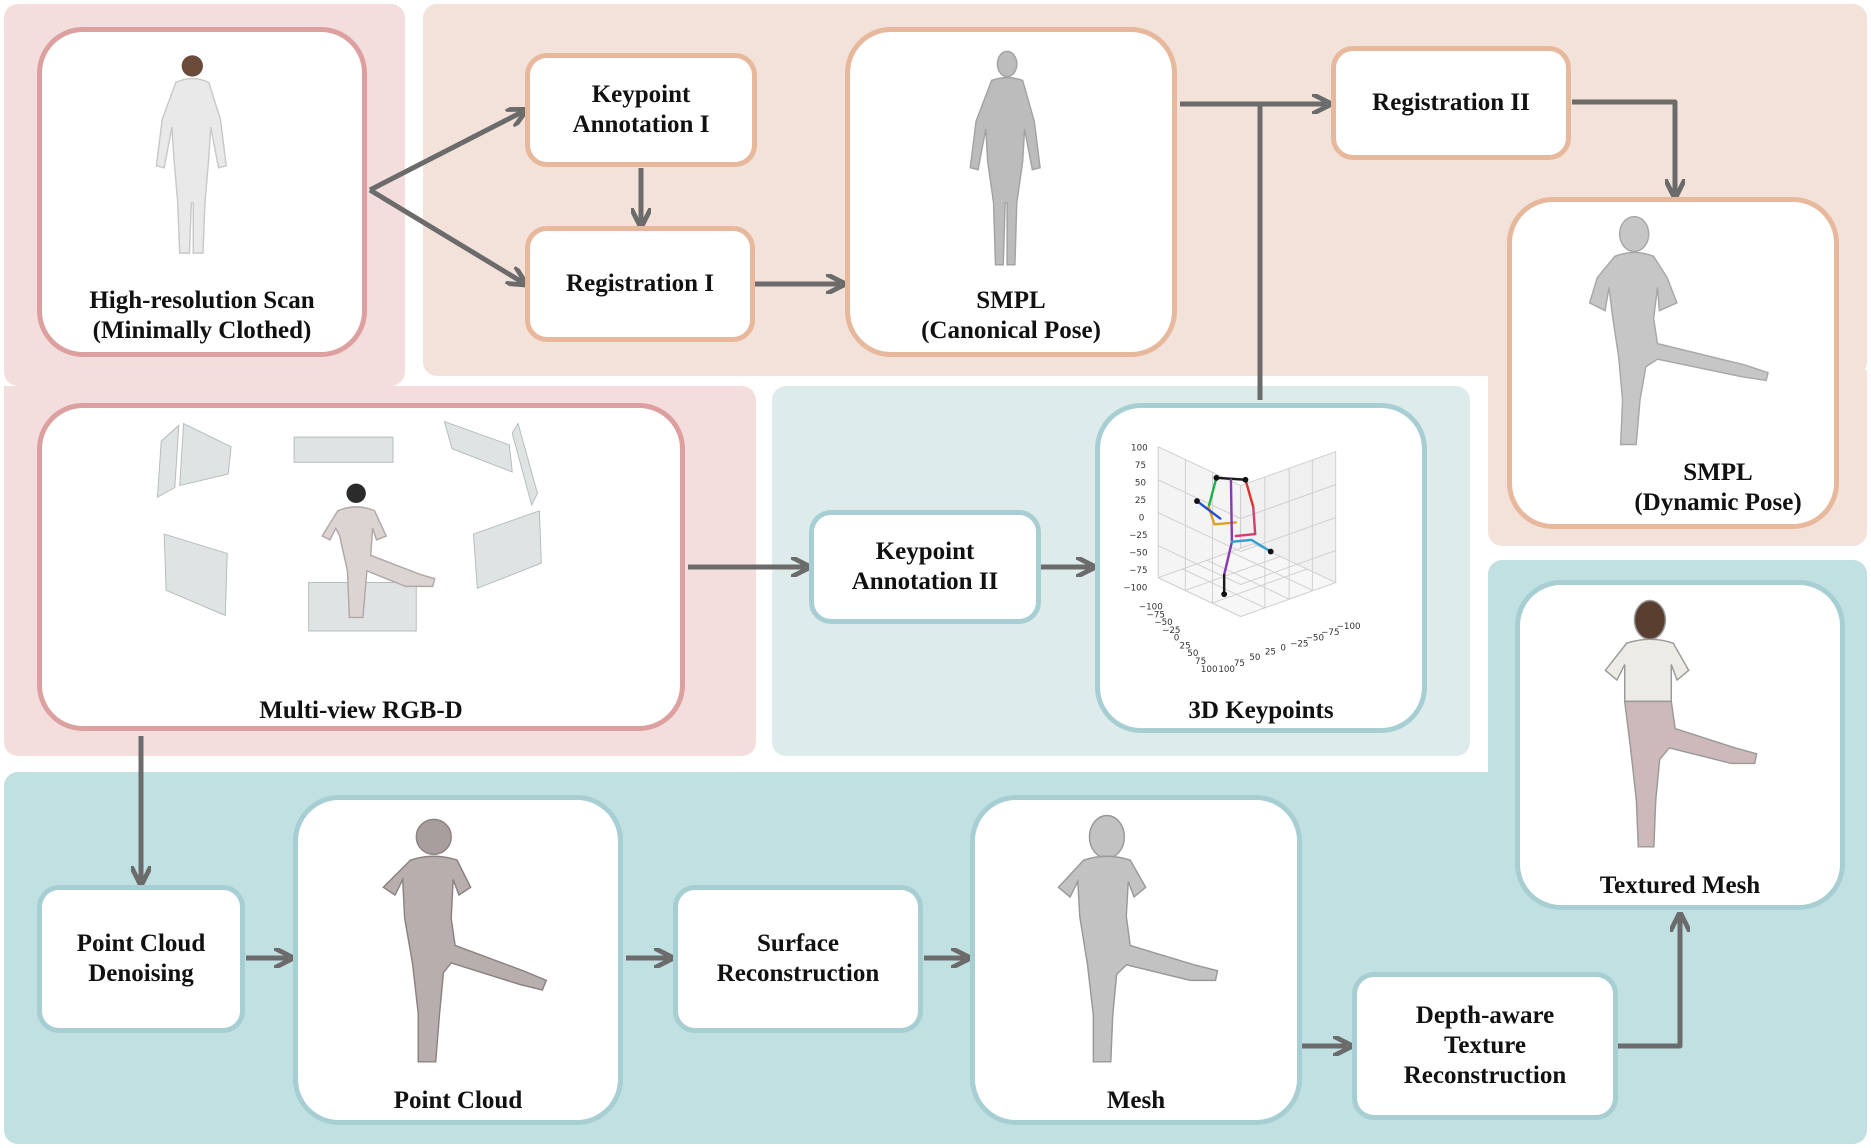 The height and width of the screenshot is (1148, 1871). I want to click on registration-1-node: Registration I, so click(640, 284).